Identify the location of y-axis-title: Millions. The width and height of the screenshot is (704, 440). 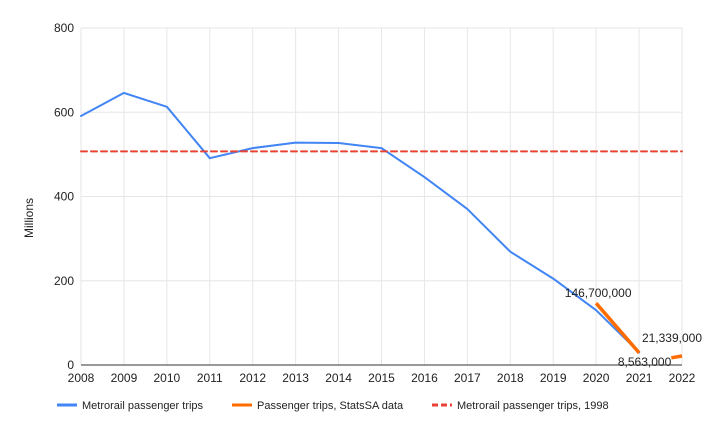
(29, 218).